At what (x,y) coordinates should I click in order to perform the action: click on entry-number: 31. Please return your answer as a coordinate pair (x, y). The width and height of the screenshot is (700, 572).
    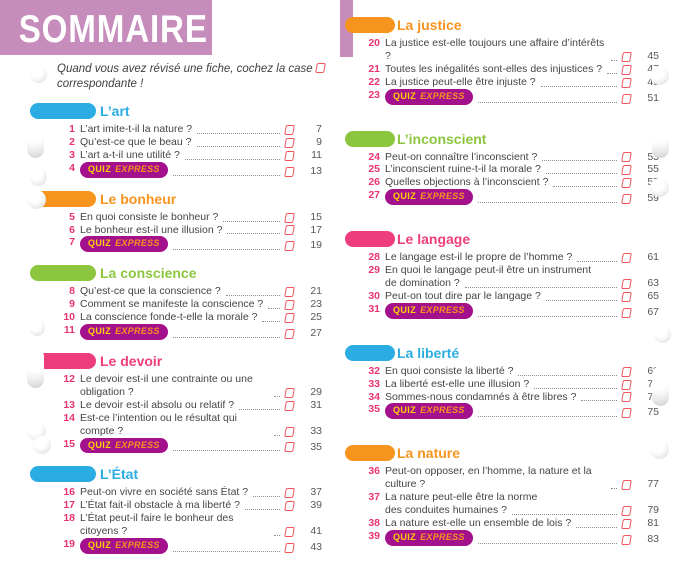
    Looking at the image, I should click on (374, 308).